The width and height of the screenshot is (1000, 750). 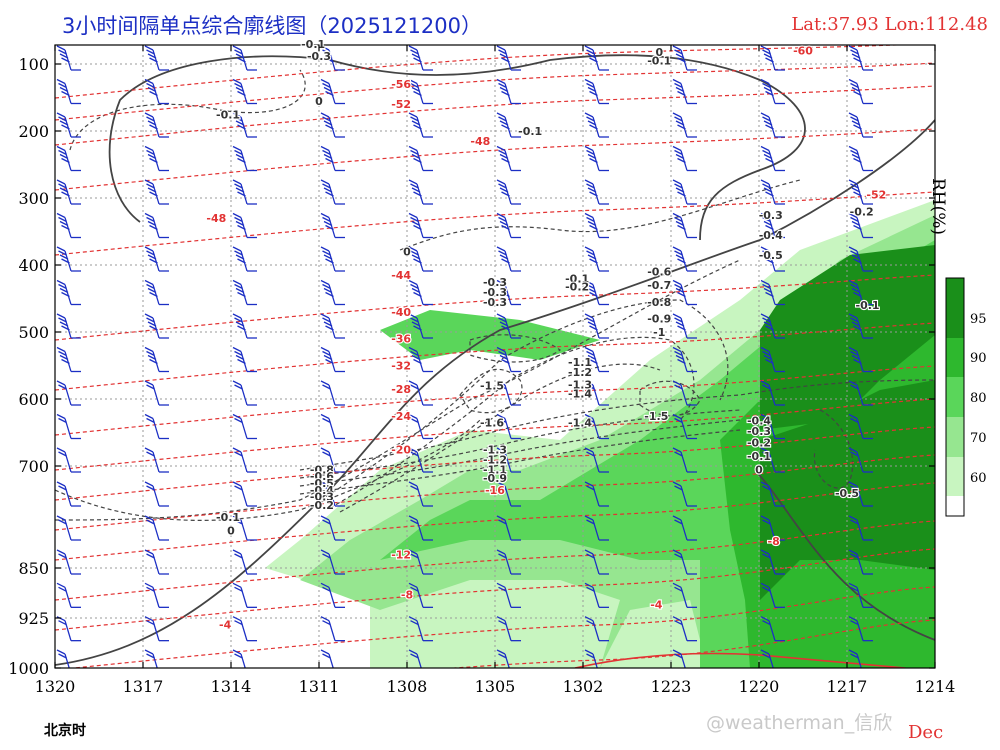 What do you see at coordinates (759, 469) in the screenshot?
I see `vertical-velocity-label: 0` at bounding box center [759, 469].